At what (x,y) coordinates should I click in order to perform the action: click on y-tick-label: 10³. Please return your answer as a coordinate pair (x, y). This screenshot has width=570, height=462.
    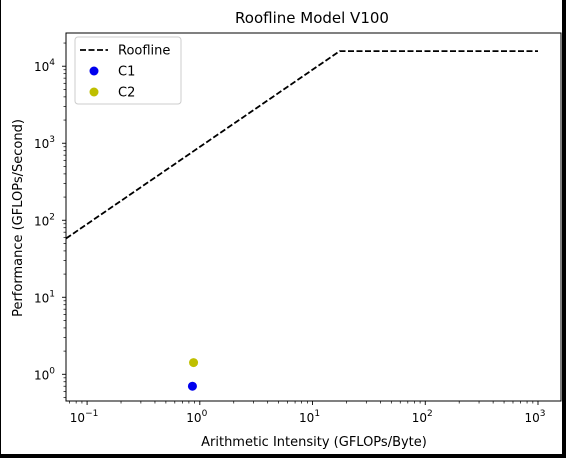
    Looking at the image, I should click on (44, 143).